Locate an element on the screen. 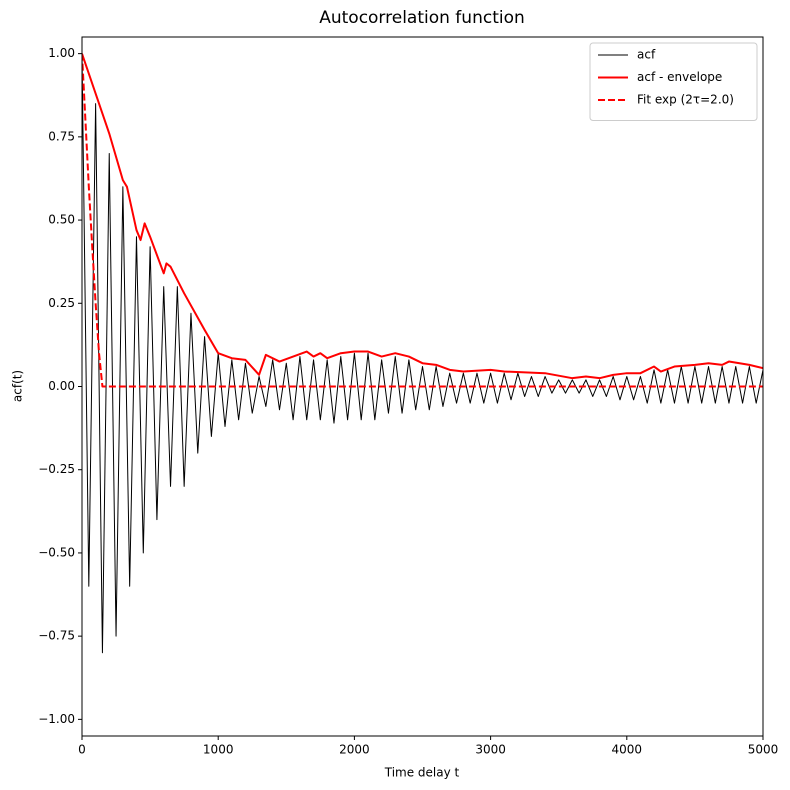 The height and width of the screenshot is (790, 790). x-tick-label: 4000 is located at coordinates (627, 750).